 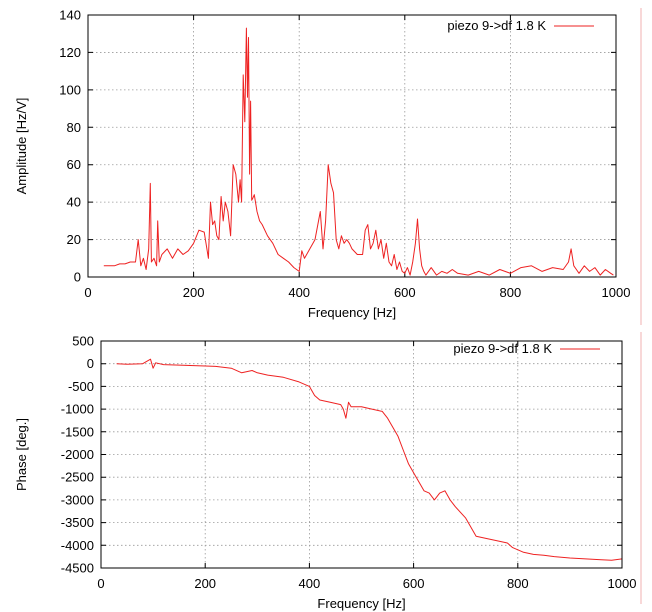 I want to click on amplitude-x-axis-label: Frequency [Hz], so click(x=352, y=312).